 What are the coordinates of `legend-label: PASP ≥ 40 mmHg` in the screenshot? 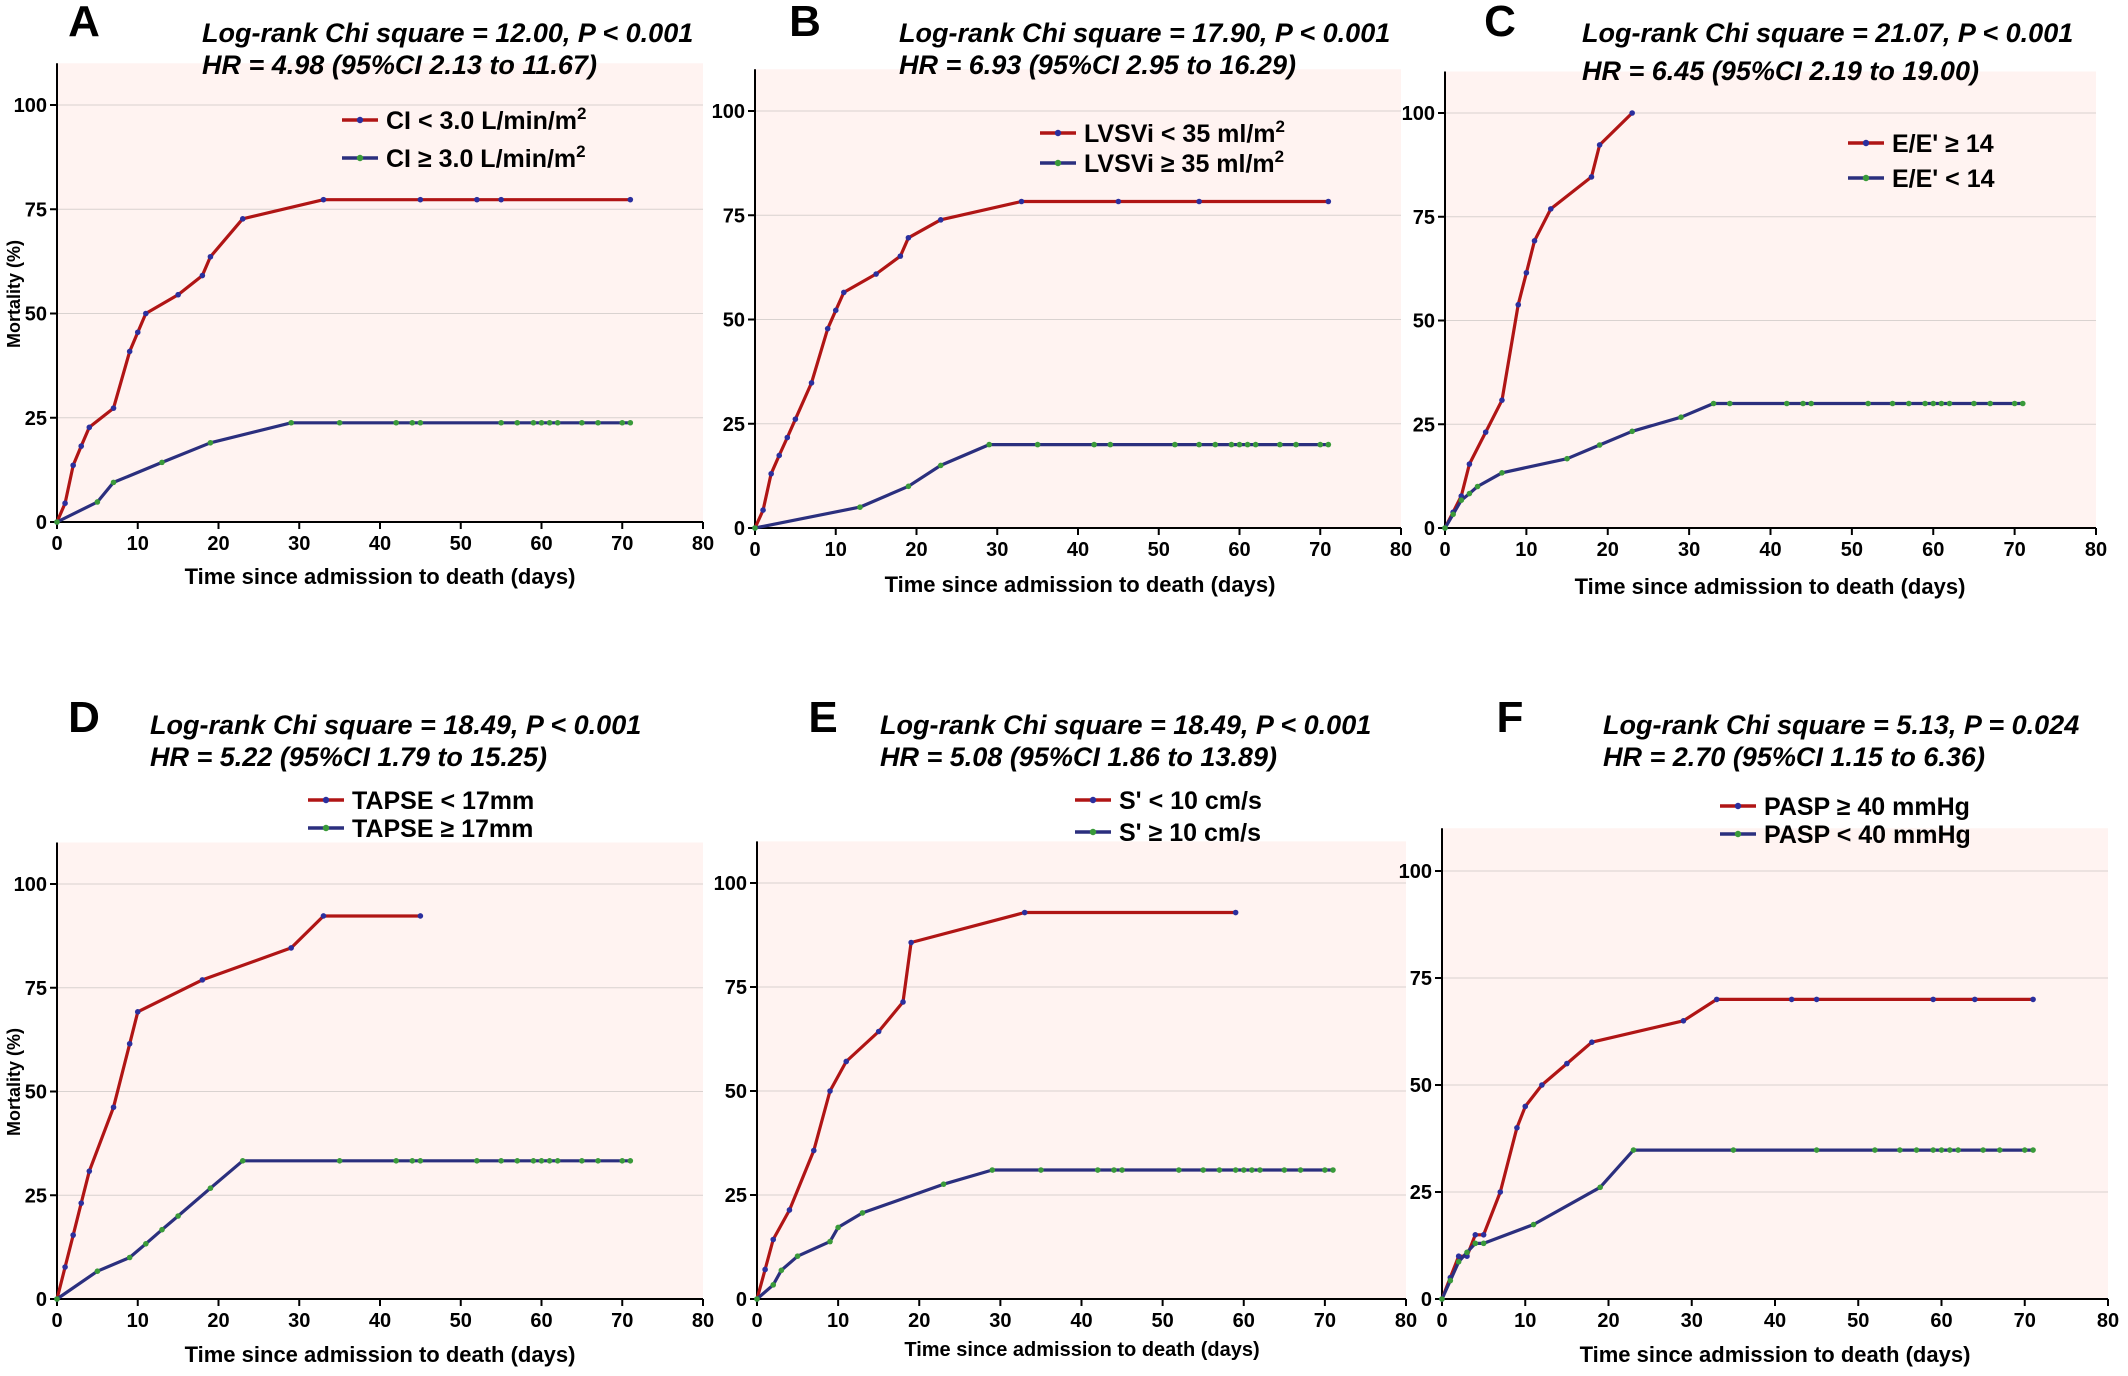 It's located at (1867, 807).